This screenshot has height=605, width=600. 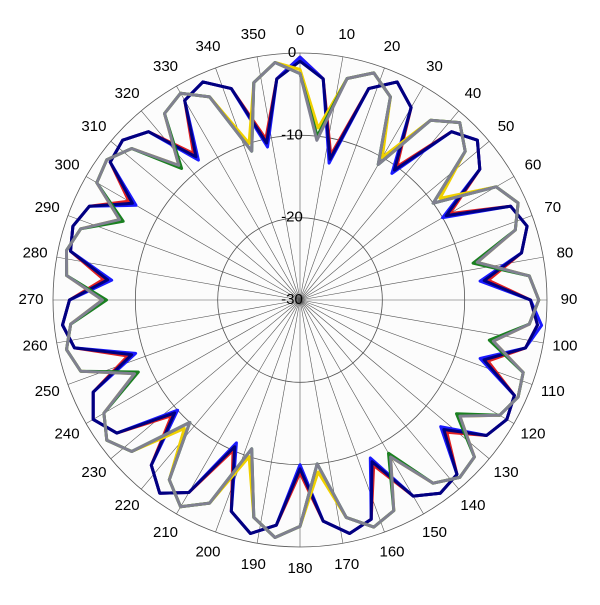 I want to click on angle-tick-label: 130, so click(x=506, y=472).